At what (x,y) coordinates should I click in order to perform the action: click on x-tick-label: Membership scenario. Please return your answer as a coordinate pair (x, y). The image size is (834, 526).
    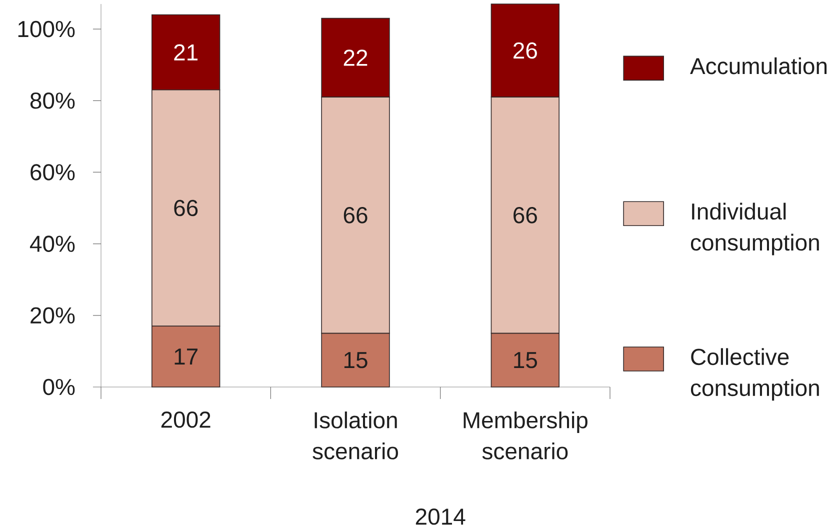
    Looking at the image, I should click on (526, 436).